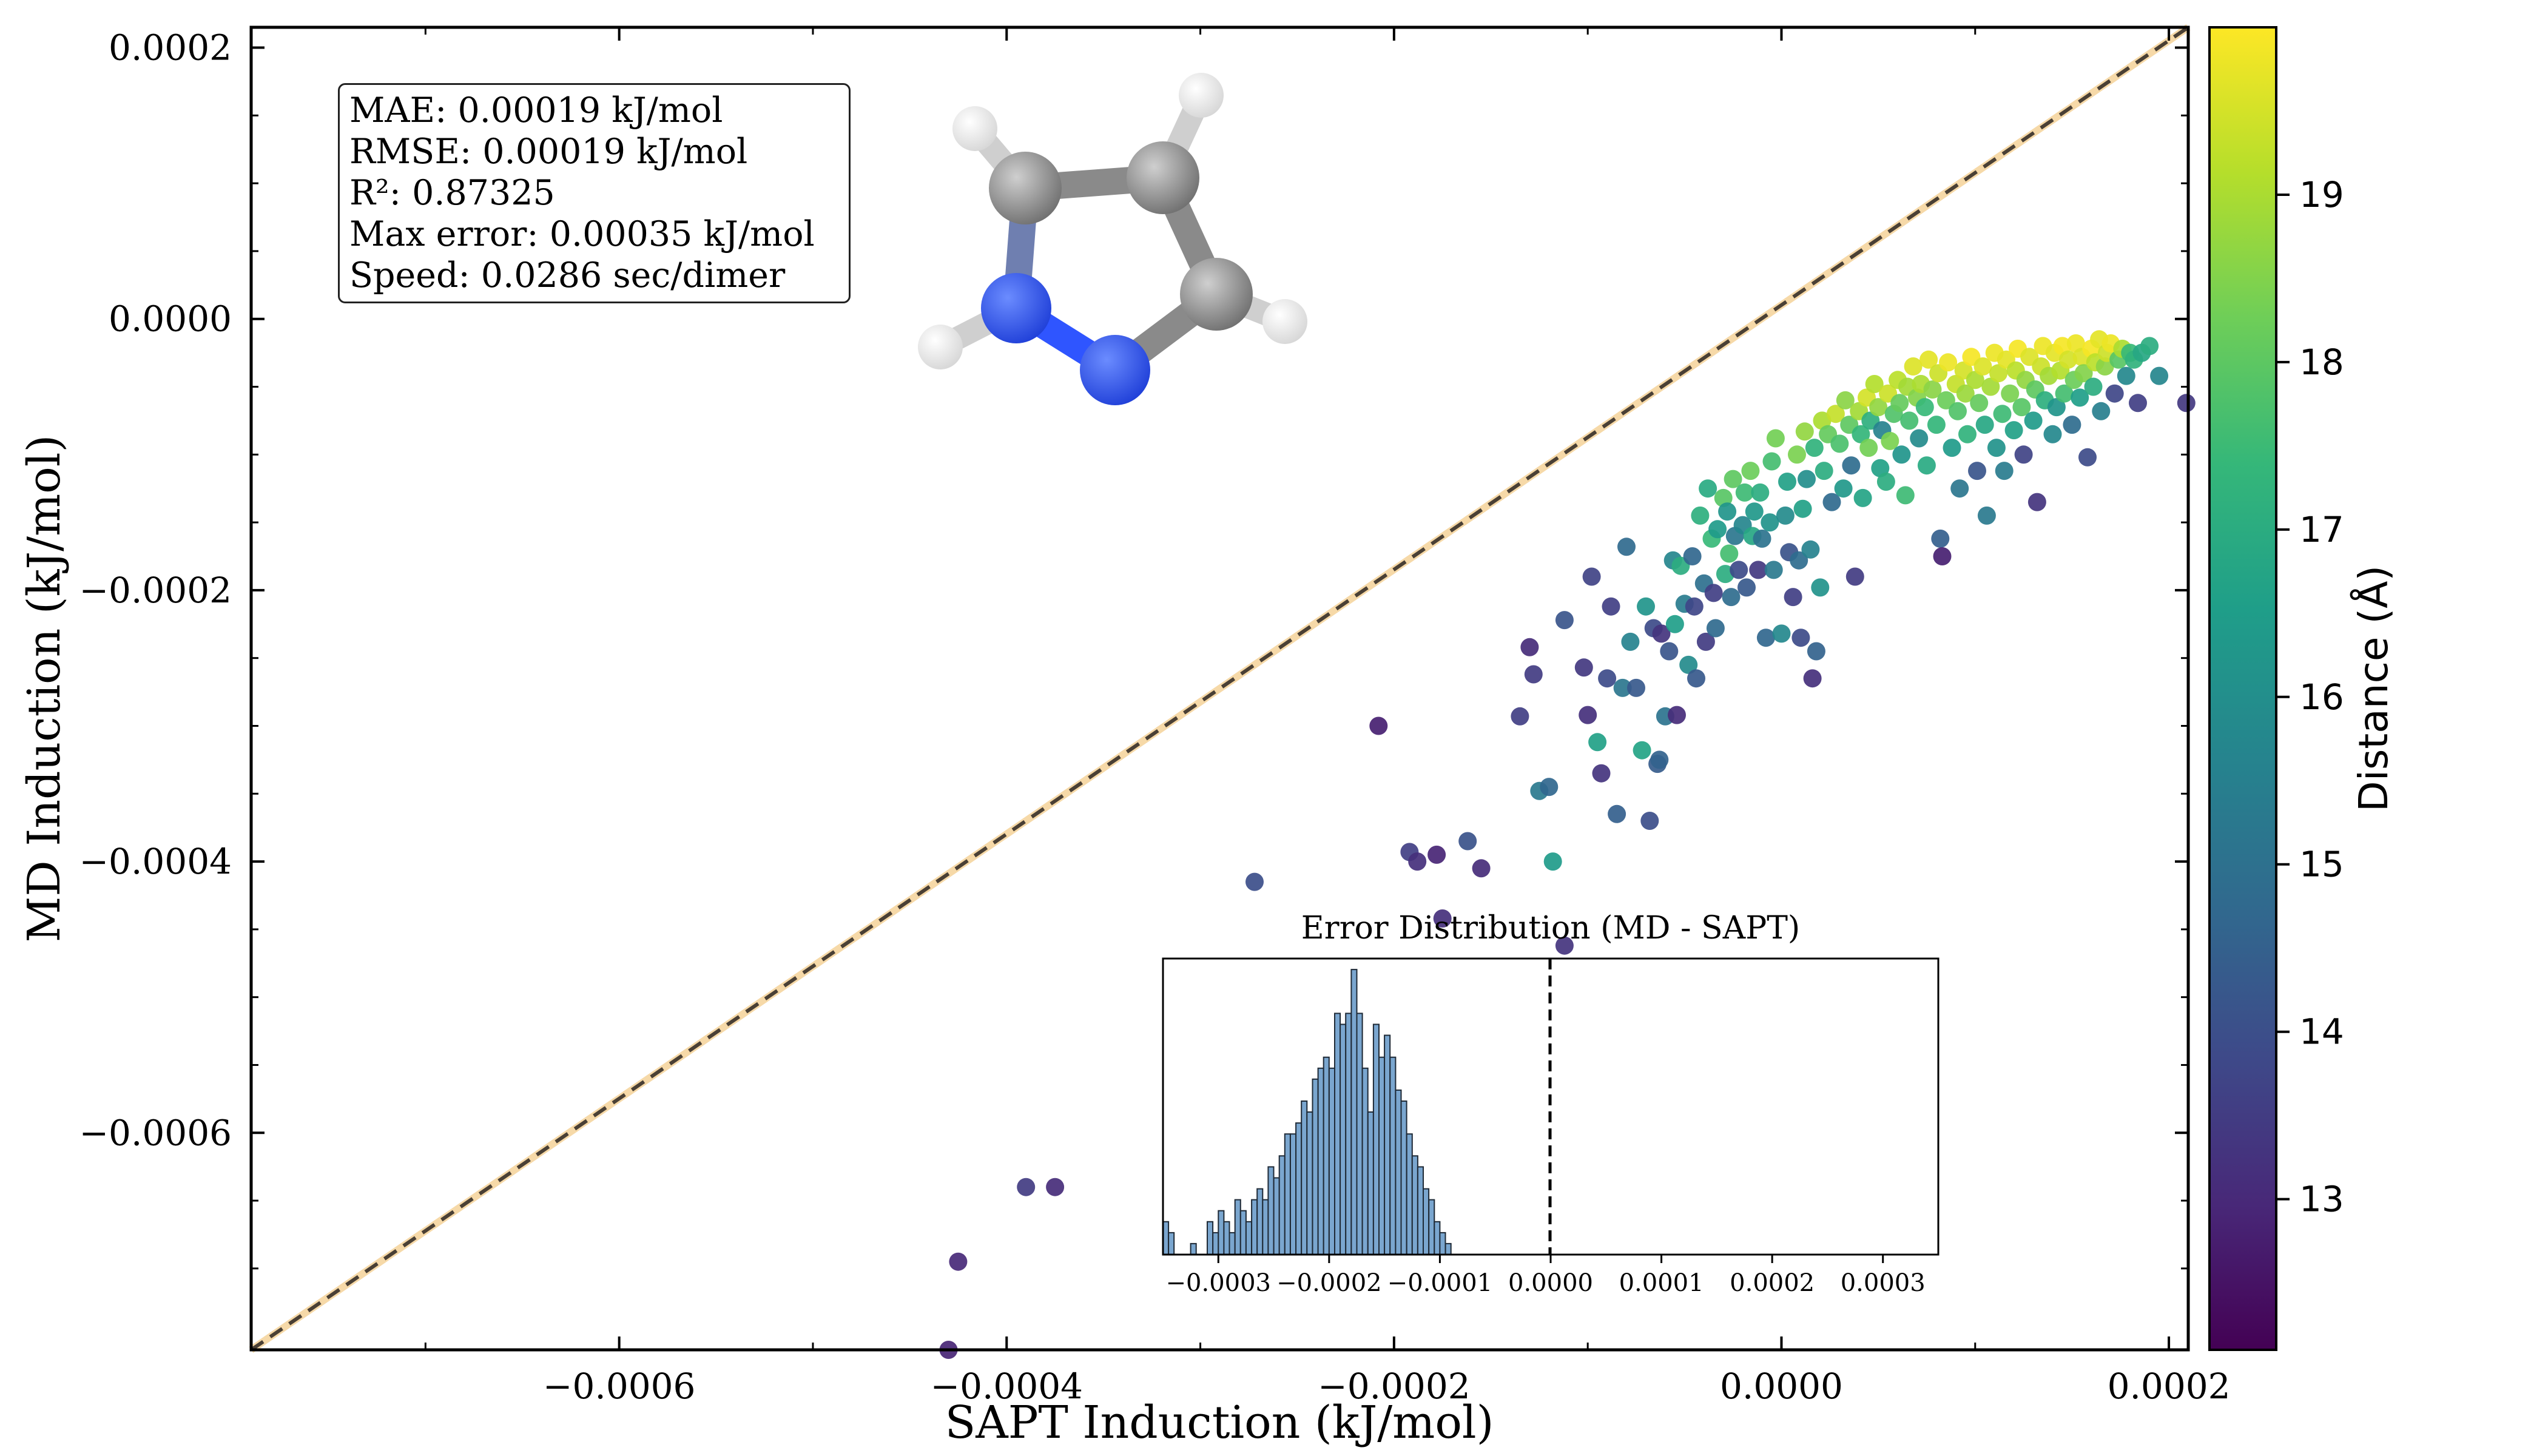 Image resolution: width=2548 pixels, height=1456 pixels. Describe the element at coordinates (567, 275) in the screenshot. I see `stat-speed: Speed: 0.0286 sec/dimer` at that location.